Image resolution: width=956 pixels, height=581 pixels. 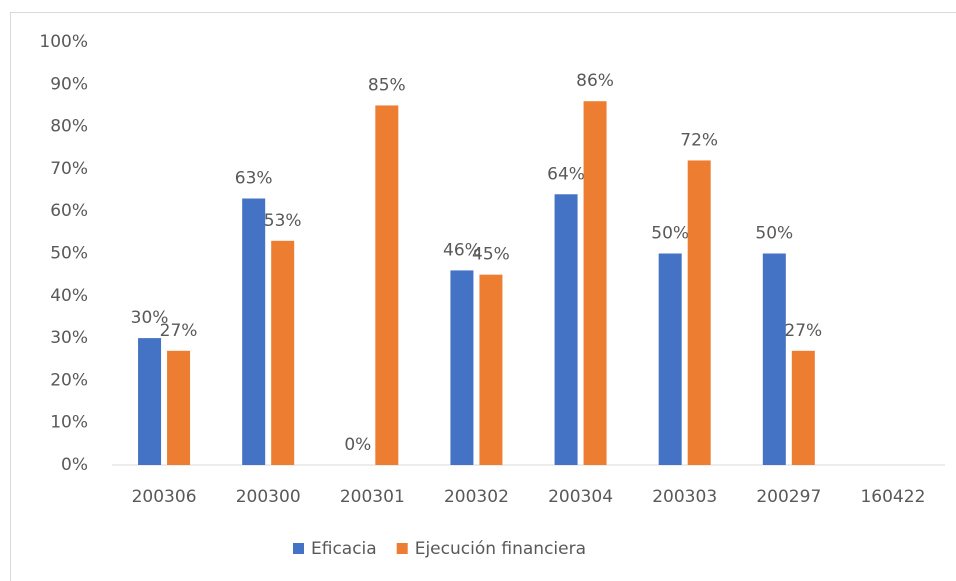 What do you see at coordinates (69, 211) in the screenshot?
I see `y-tick-label: 60%` at bounding box center [69, 211].